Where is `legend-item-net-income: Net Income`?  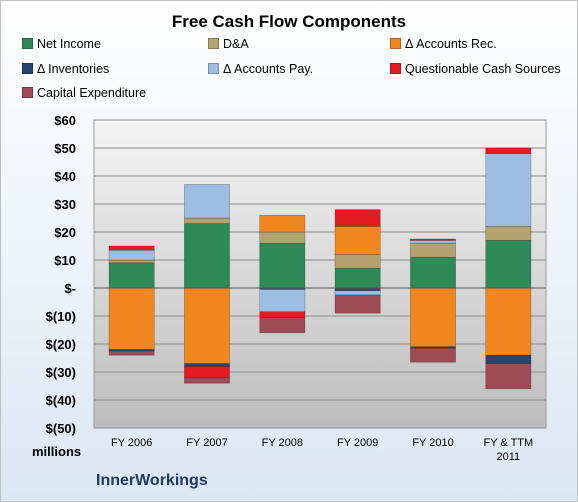 legend-item-net-income: Net Income is located at coordinates (61, 44).